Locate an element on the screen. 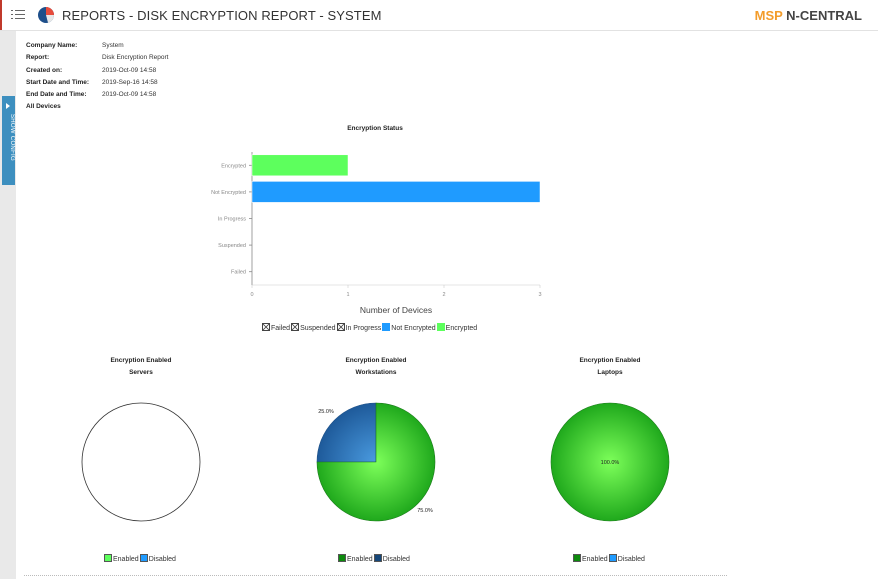 Image resolution: width=878 pixels, height=579 pixels. info-value: System is located at coordinates (113, 45).